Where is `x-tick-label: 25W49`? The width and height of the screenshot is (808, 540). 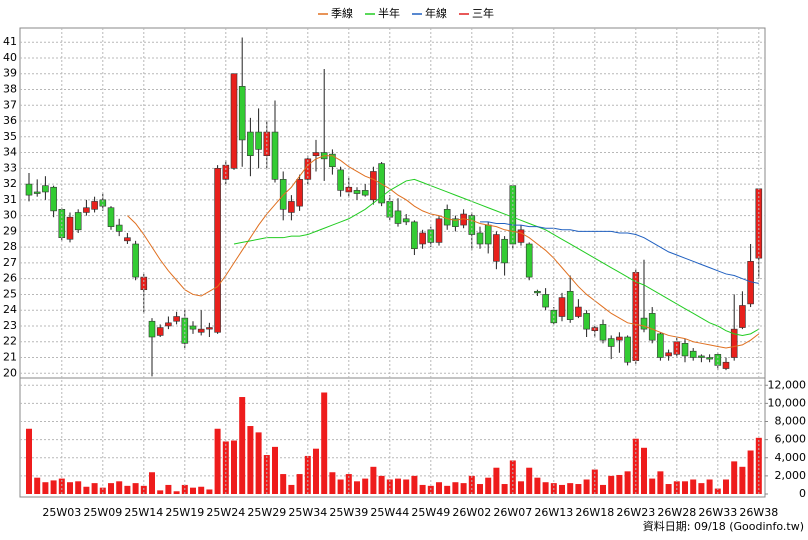
x-tick-label: 25W49 is located at coordinates (430, 512).